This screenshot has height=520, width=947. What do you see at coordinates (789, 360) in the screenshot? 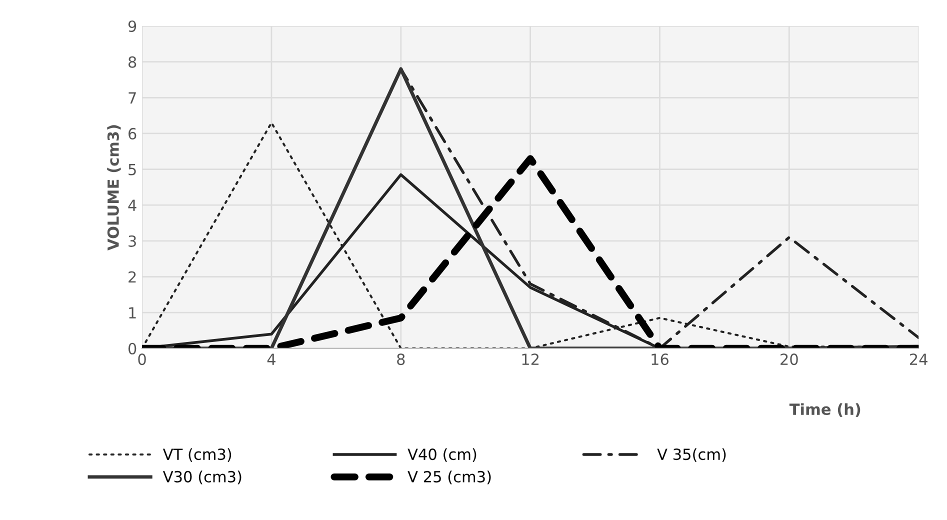
I see `x-tick-label: 20` at bounding box center [789, 360].